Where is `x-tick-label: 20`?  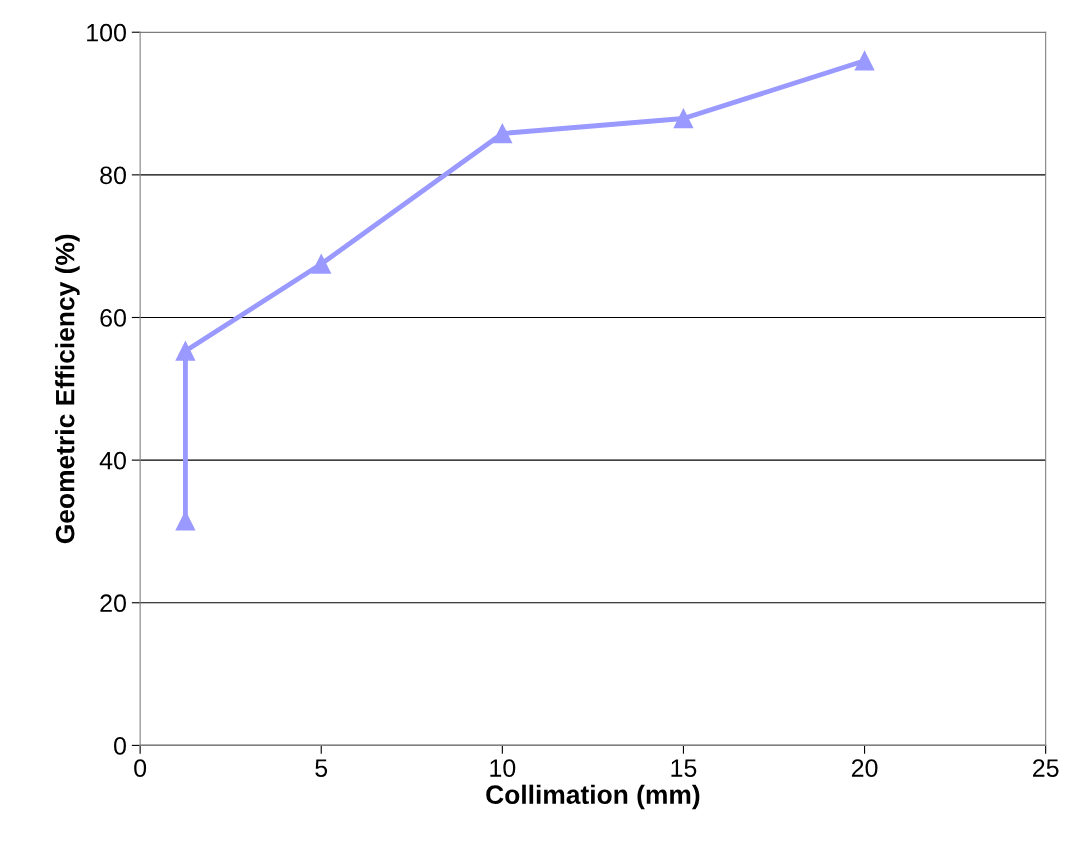 x-tick-label: 20 is located at coordinates (864, 768).